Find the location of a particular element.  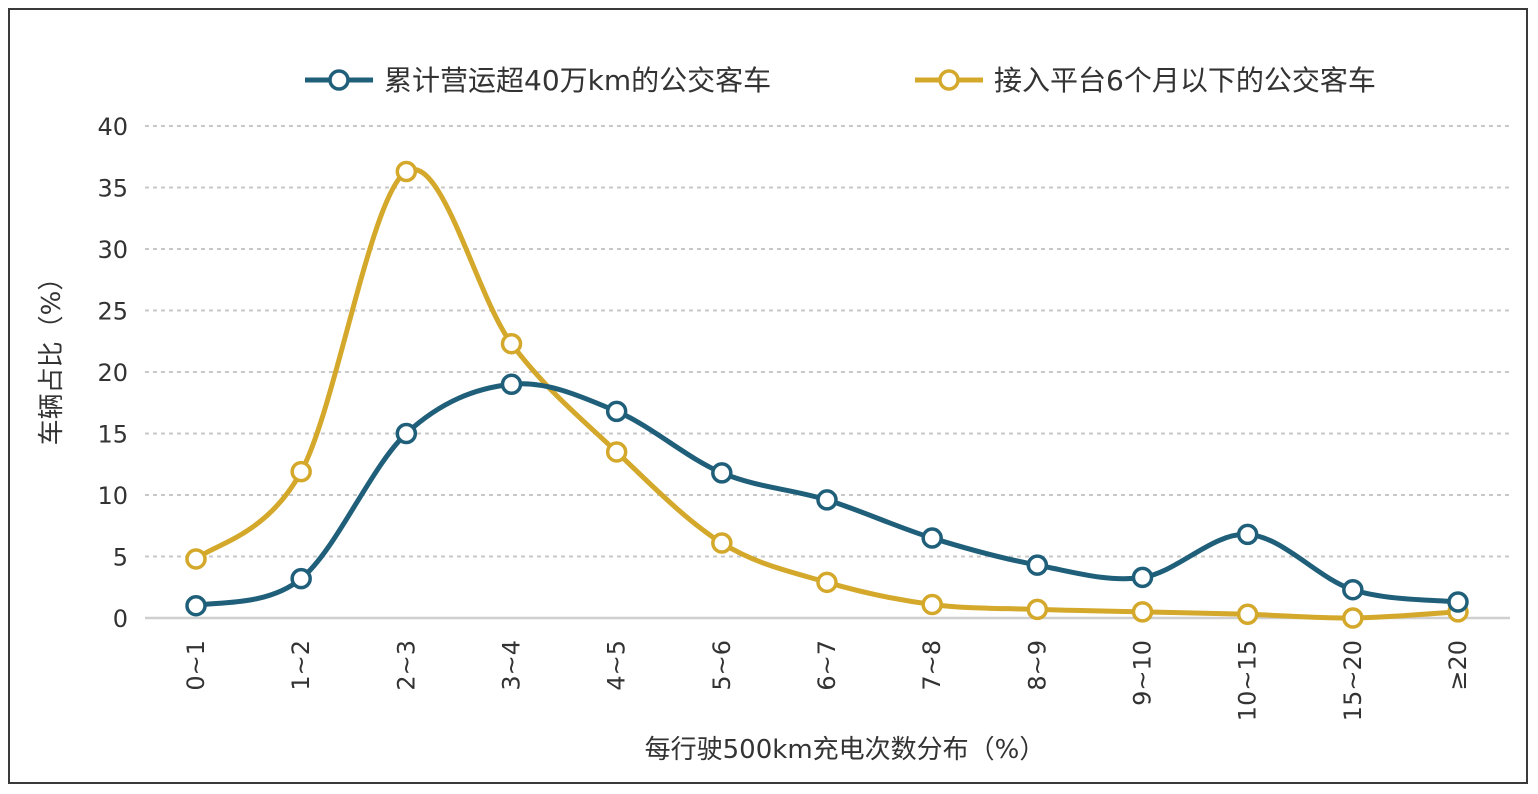

x-tick-4: 4~5 is located at coordinates (617, 665).